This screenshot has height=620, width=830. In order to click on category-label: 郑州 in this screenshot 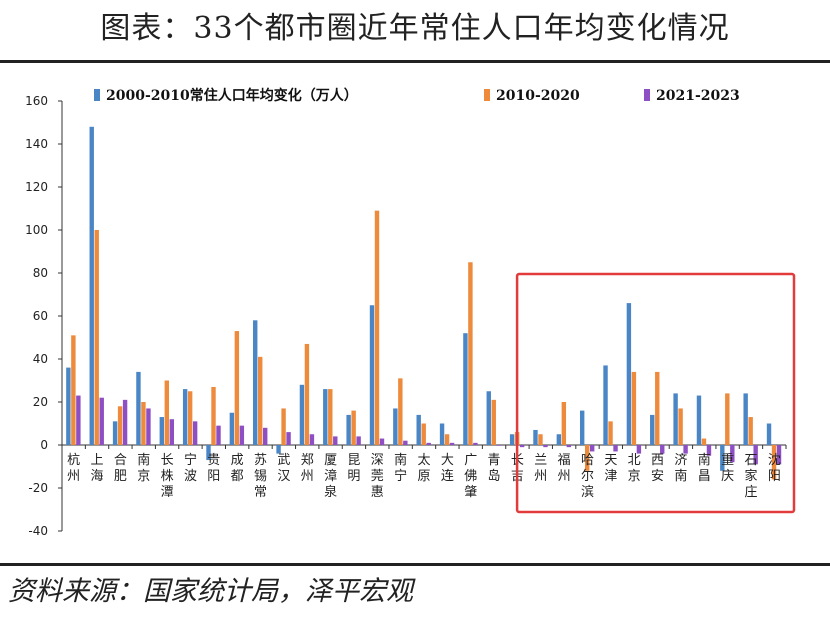, I will do `click(307, 468)`.